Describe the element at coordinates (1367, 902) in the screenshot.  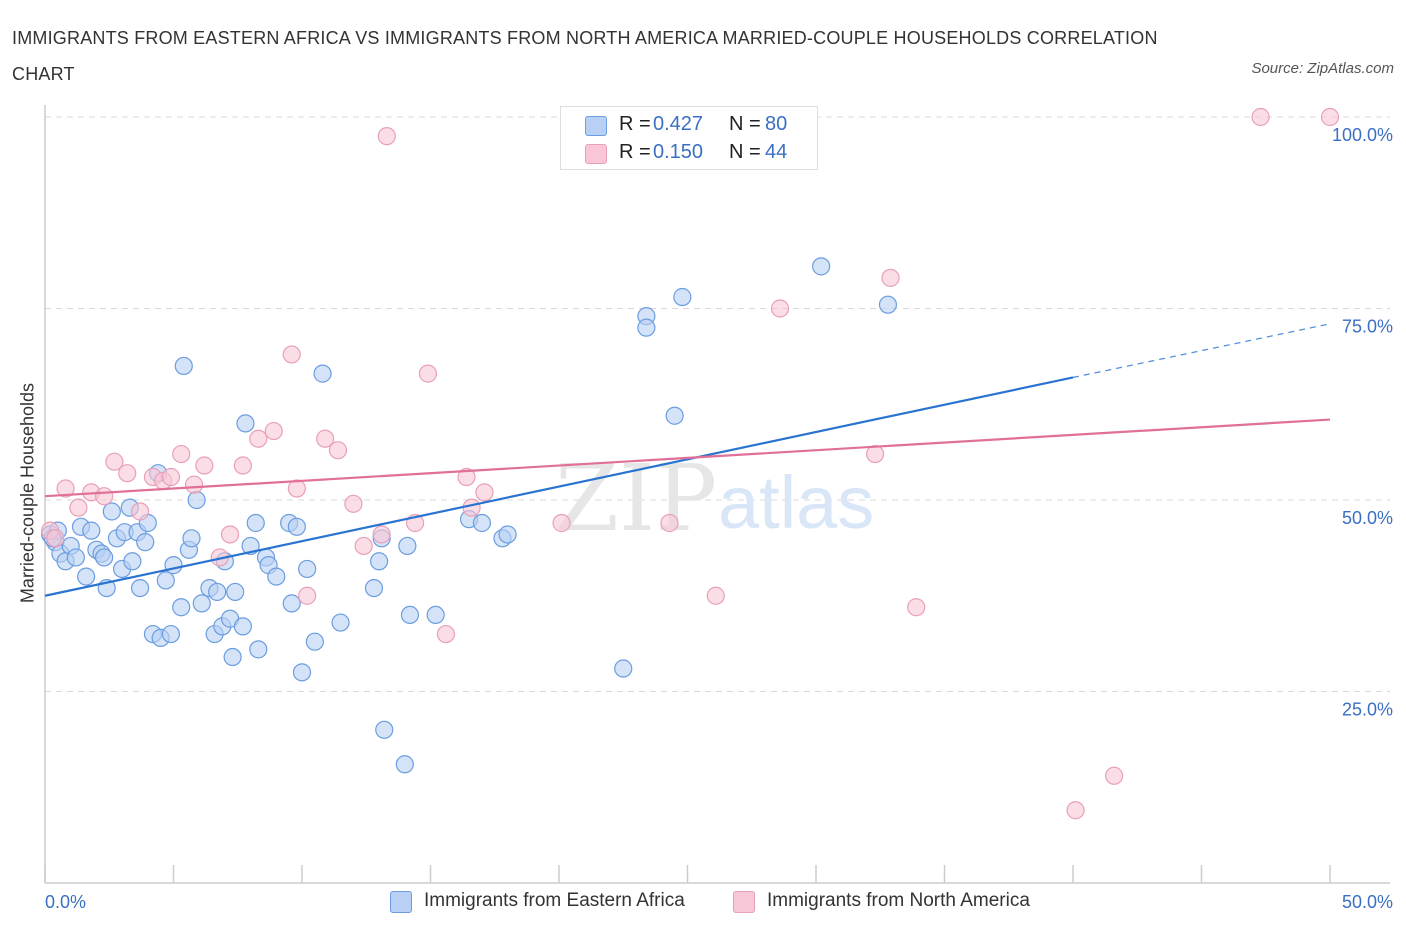
I see `x-tick-label: 50.0%` at that location.